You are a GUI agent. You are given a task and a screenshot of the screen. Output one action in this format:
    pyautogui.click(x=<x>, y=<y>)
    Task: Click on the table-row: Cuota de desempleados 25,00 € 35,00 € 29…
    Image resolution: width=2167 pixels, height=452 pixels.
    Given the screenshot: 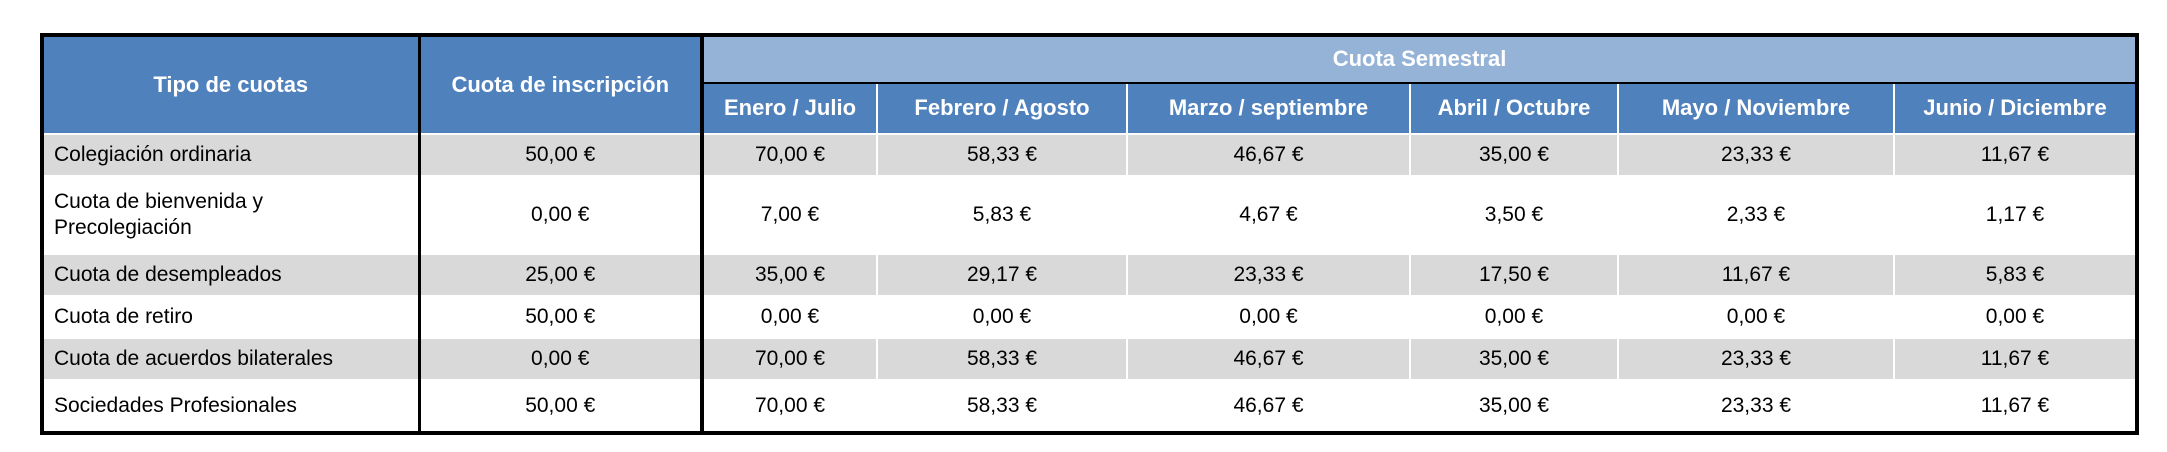 What is the action you would take?
    pyautogui.click(x=1089, y=275)
    